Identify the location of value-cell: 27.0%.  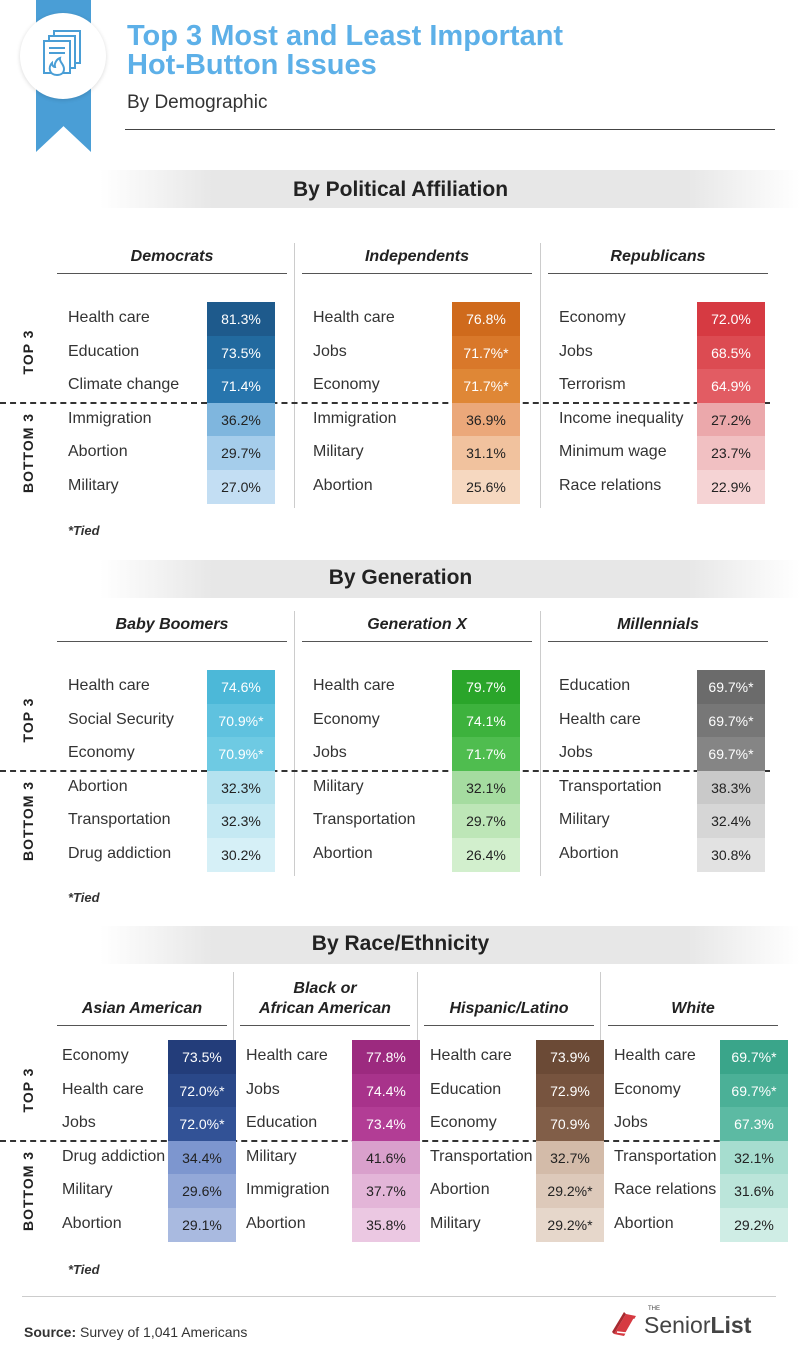
(241, 486).